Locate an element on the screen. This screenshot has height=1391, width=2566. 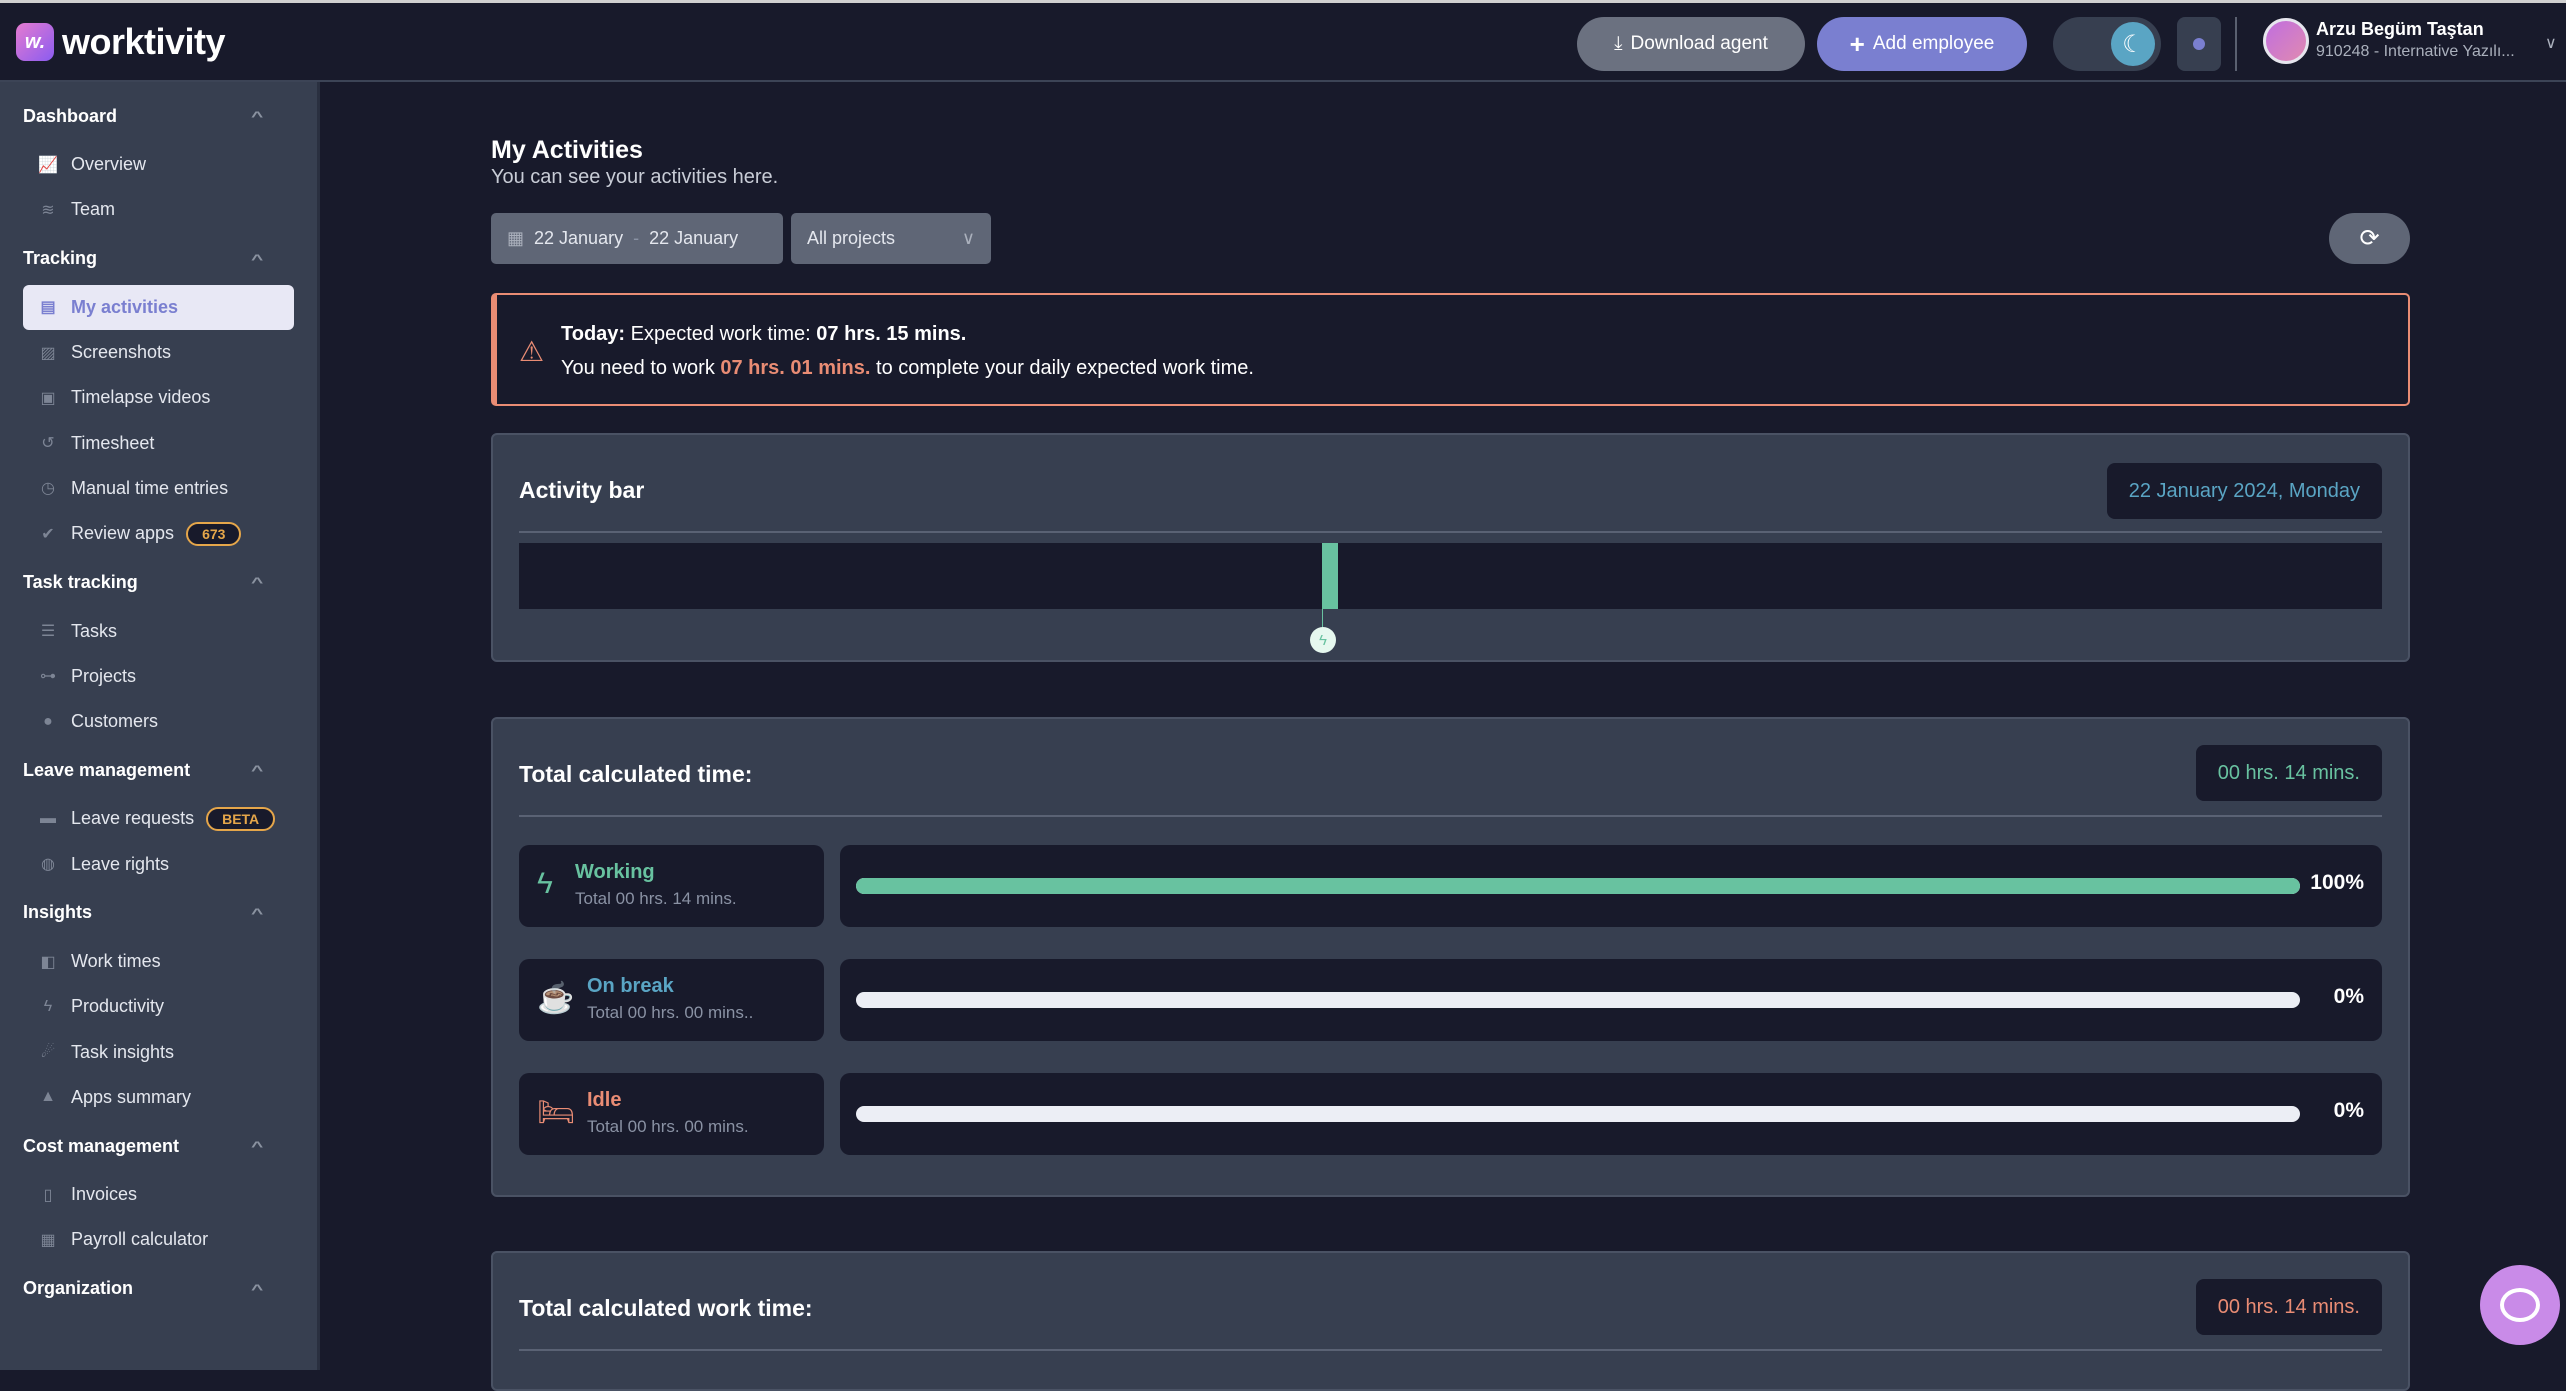
film-icon: ▣ is located at coordinates (48, 398).